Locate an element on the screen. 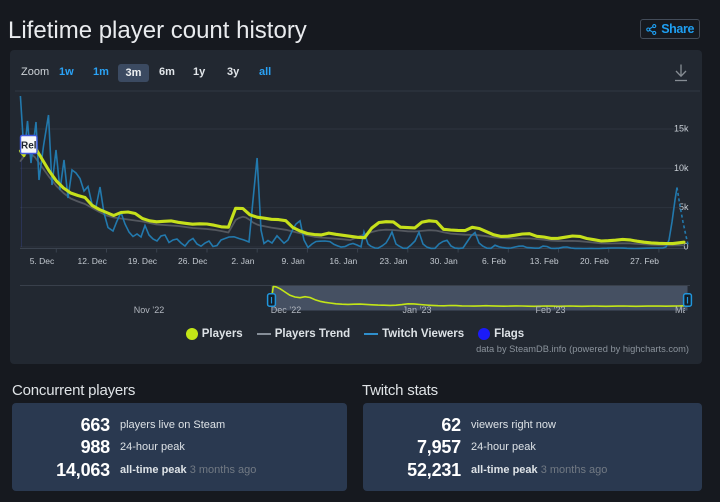 This screenshot has height=502, width=720. svg-text: Nov ’22 is located at coordinates (149, 310).